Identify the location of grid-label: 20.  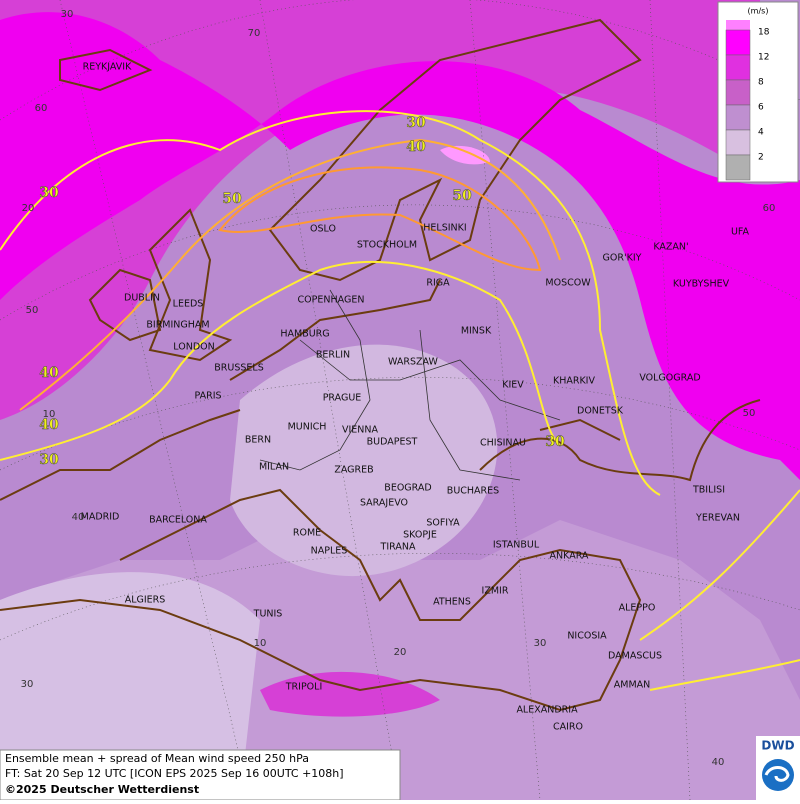
(400, 652).